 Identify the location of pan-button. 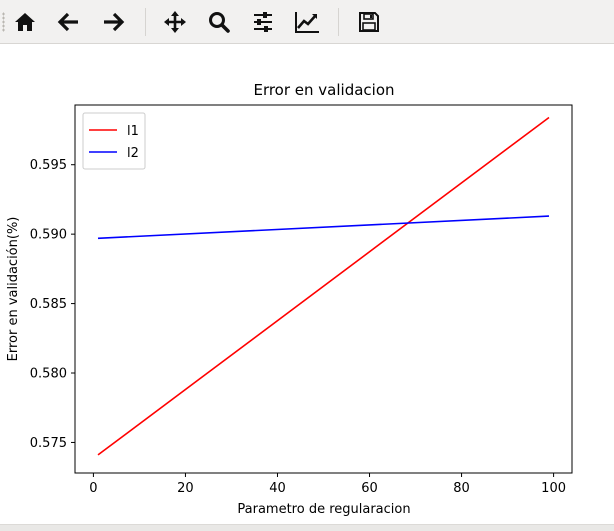
(175, 22).